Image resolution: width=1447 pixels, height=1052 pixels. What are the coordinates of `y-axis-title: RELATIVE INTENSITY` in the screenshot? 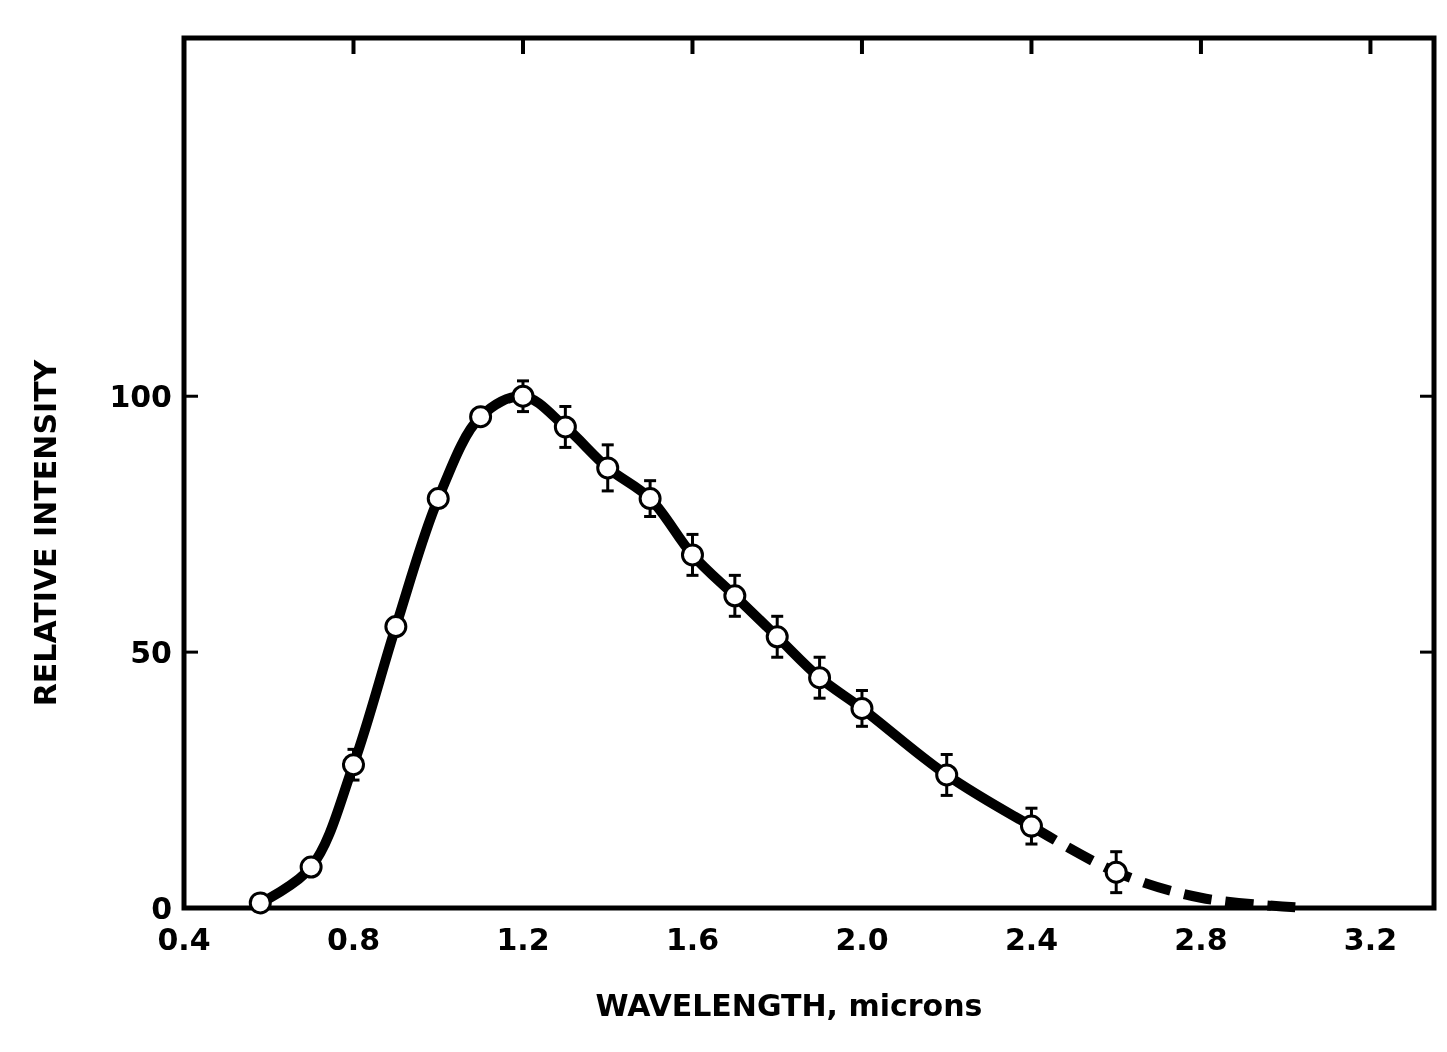 It's located at (45, 532).